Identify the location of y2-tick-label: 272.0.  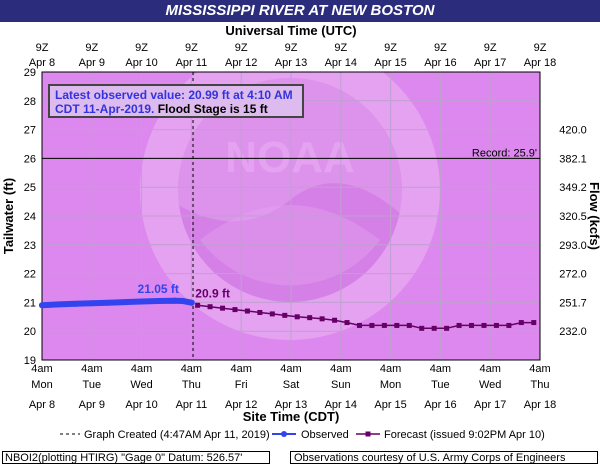
(573, 275).